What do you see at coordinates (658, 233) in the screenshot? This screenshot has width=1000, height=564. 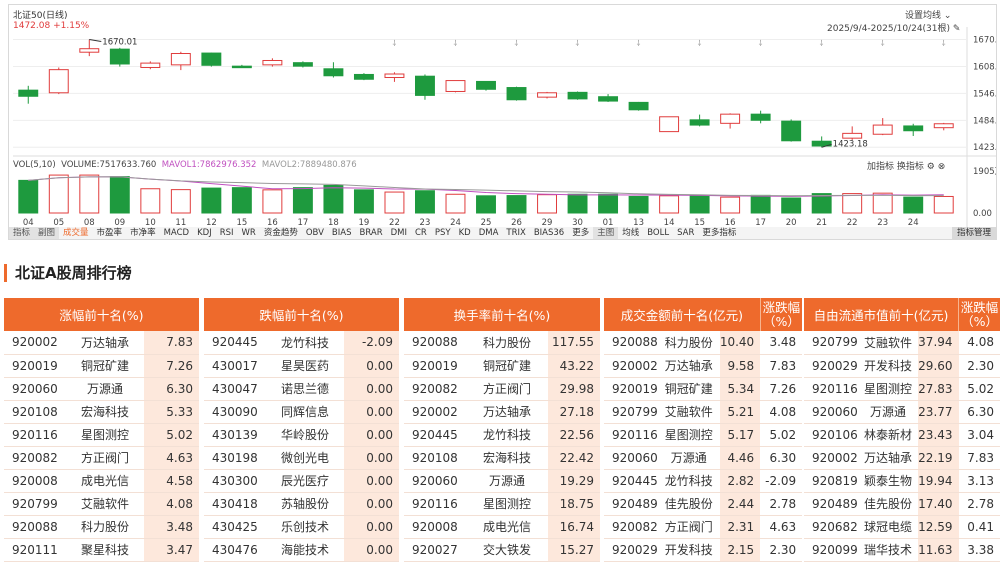 I see `indicator-tab: BOLL` at bounding box center [658, 233].